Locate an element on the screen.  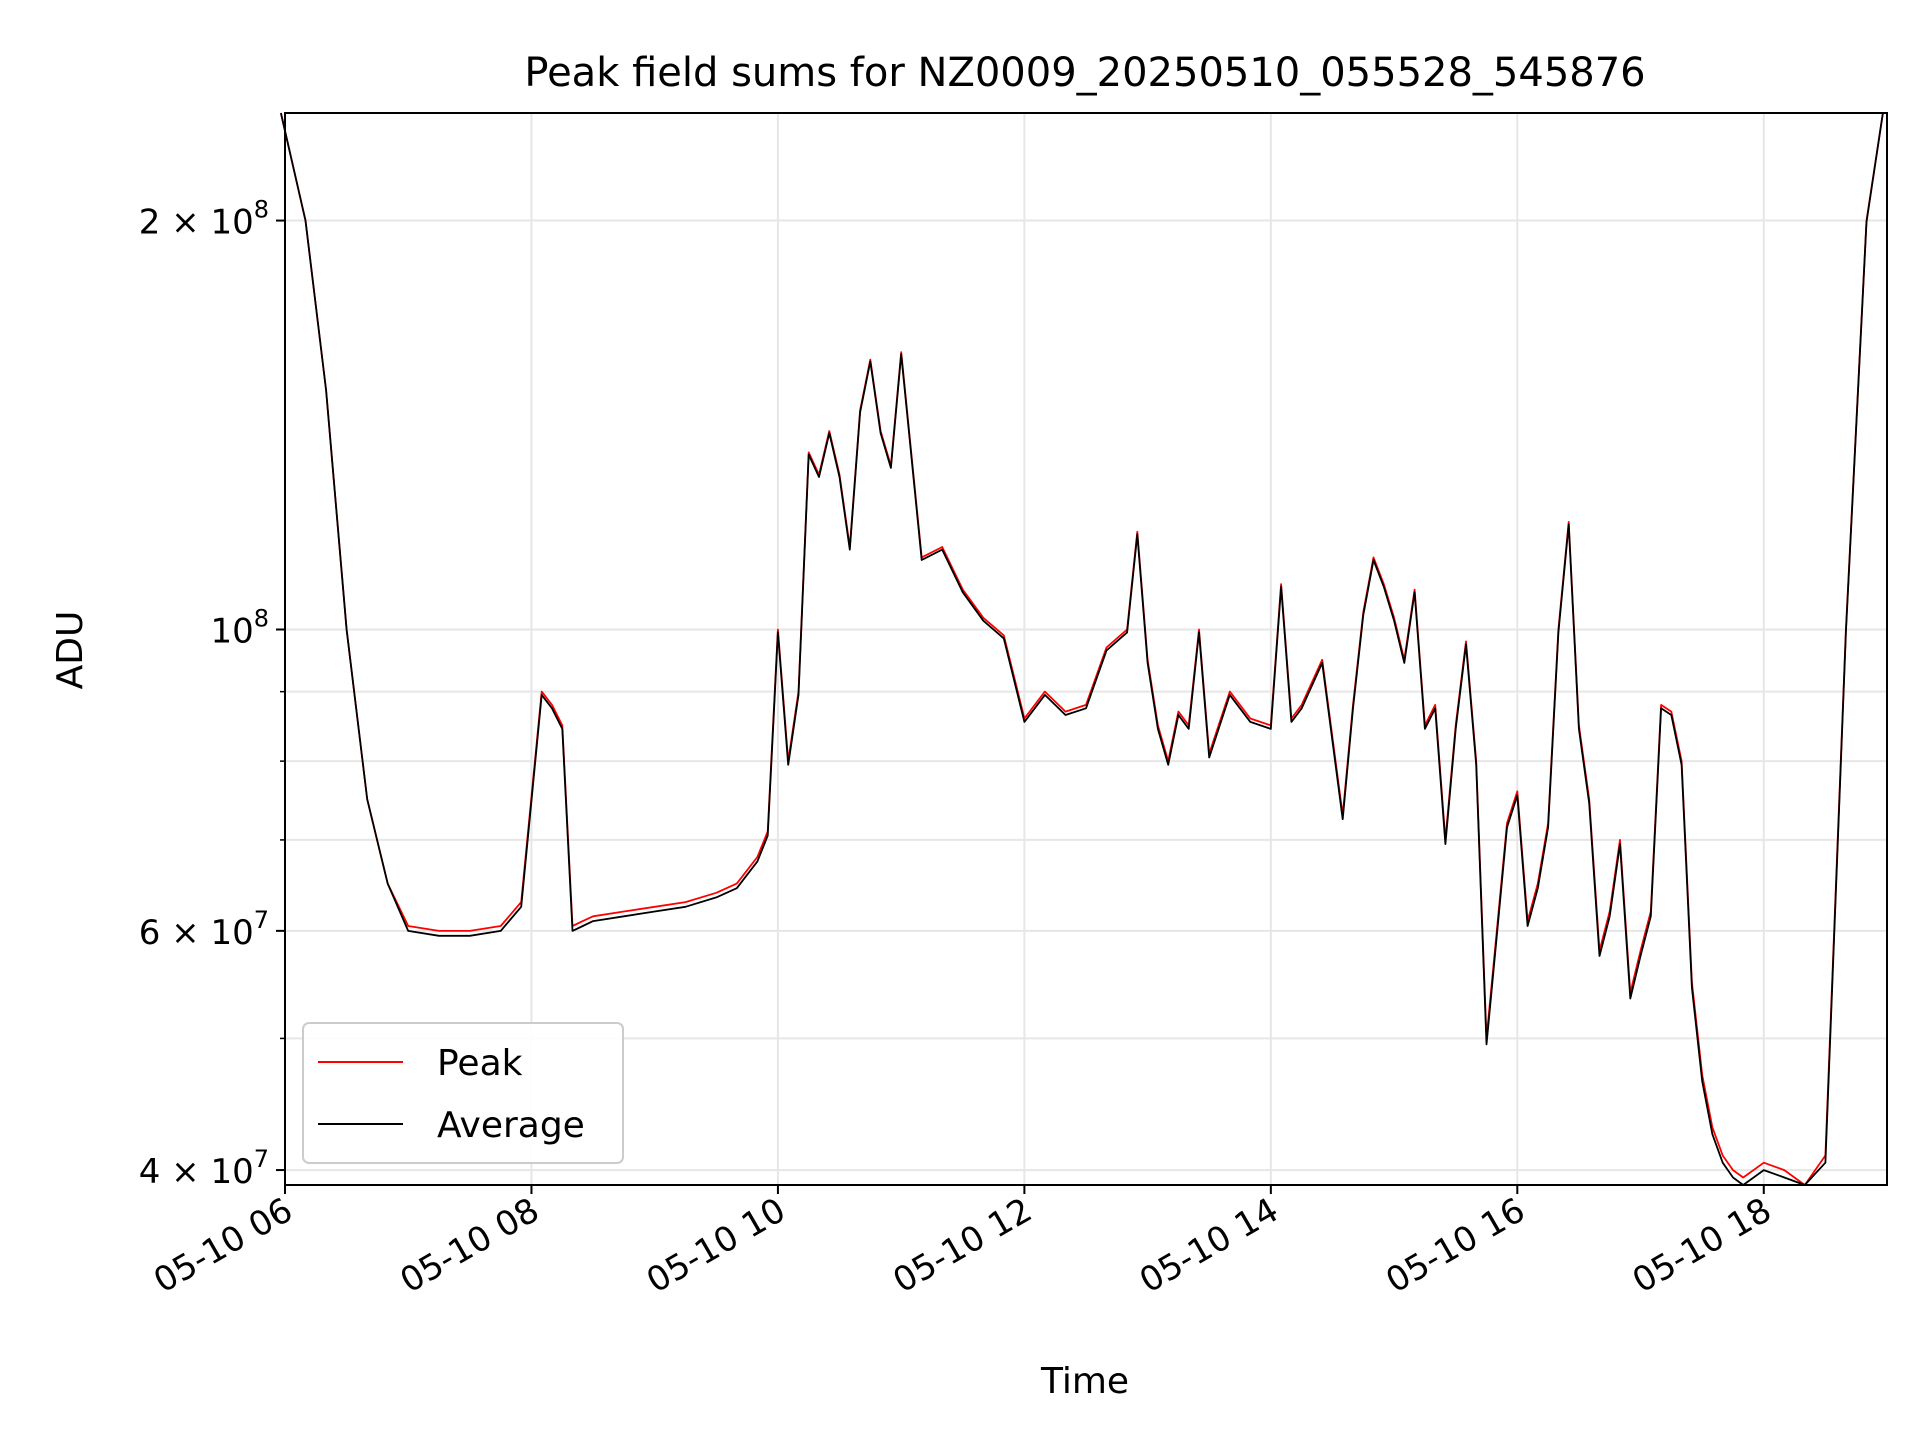
legend-box is located at coordinates (463, 1093).